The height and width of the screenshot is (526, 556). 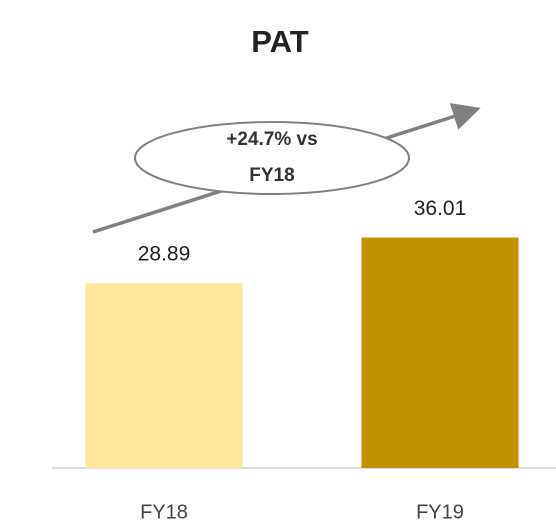 I want to click on data-label: 28.89, so click(x=164, y=254).